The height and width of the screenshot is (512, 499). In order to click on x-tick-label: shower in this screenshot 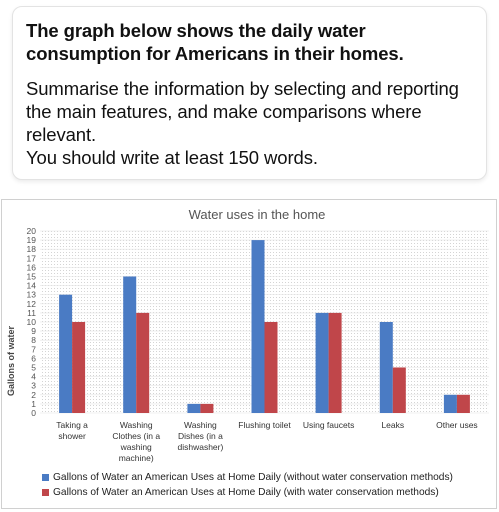, I will do `click(72, 436)`.